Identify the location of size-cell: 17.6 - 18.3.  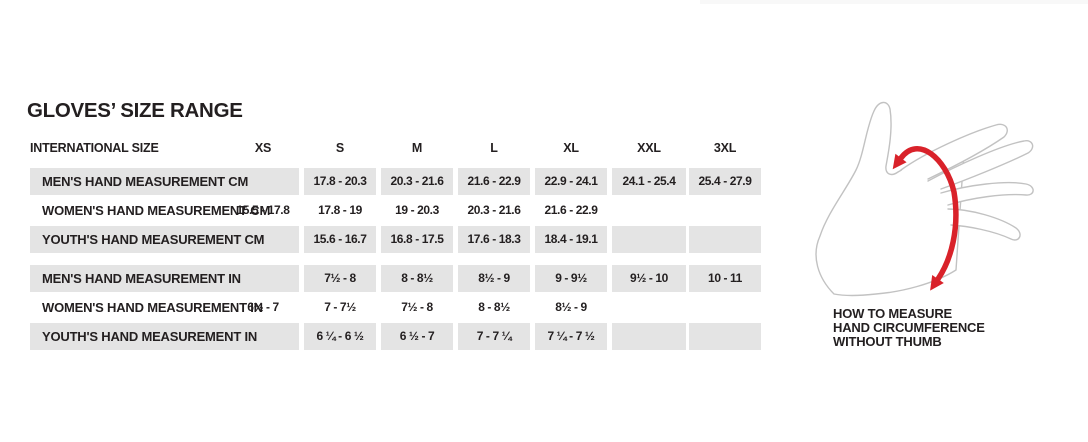
(494, 239).